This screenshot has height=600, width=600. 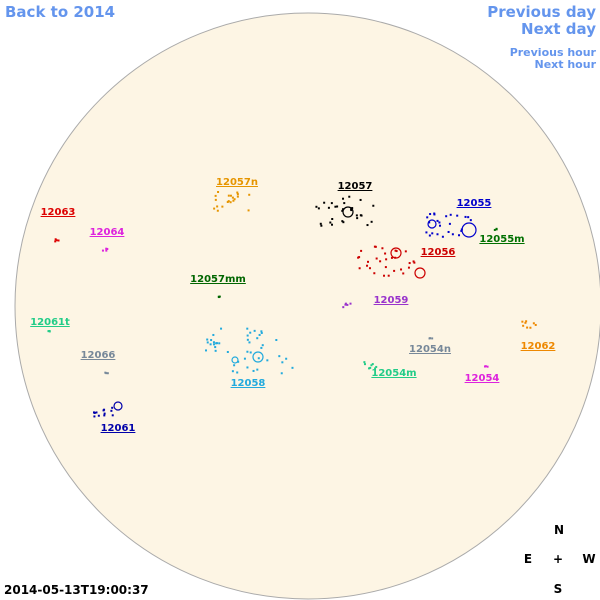 What do you see at coordinates (218, 279) in the screenshot?
I see `region-label: 12057mm` at bounding box center [218, 279].